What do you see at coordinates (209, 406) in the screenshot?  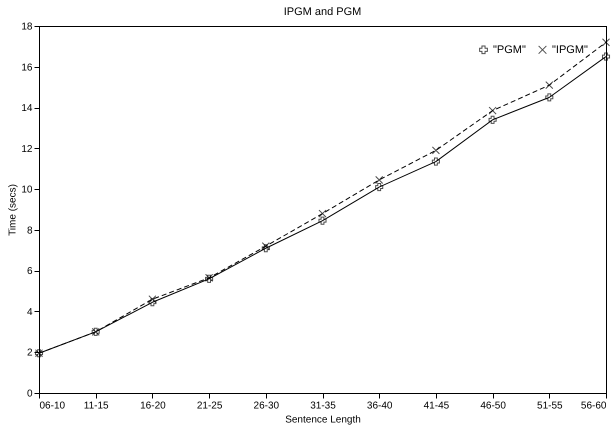 I see `x-tick-label: 21-25` at bounding box center [209, 406].